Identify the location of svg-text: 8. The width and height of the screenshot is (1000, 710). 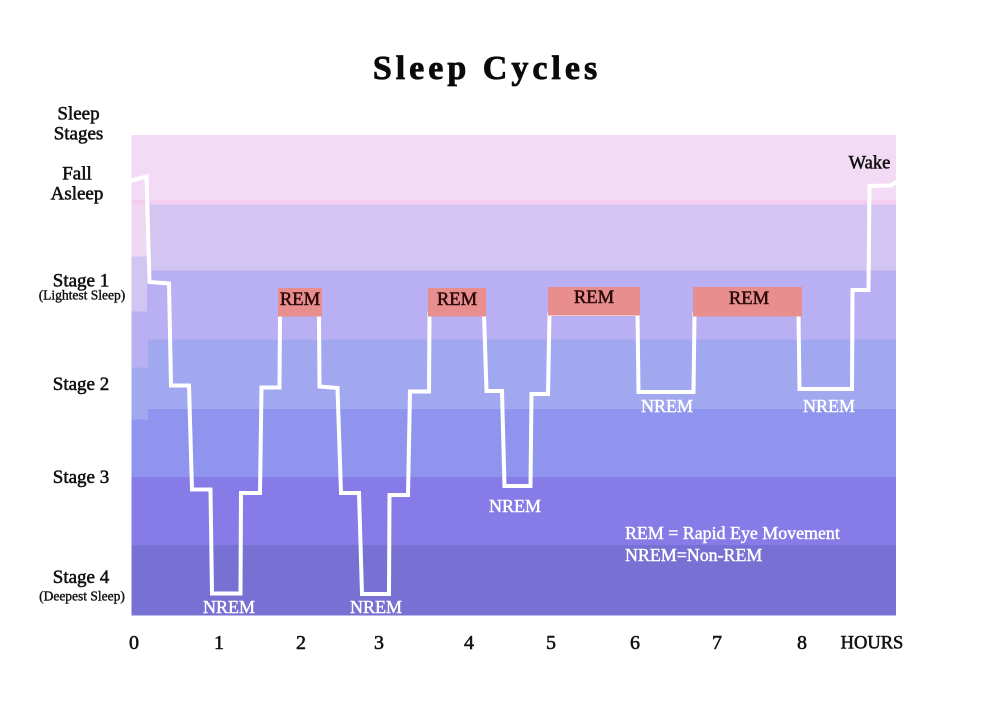
(802, 643).